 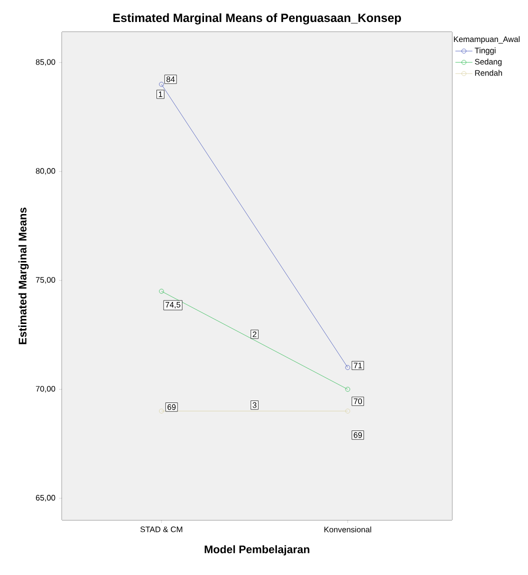 What do you see at coordinates (257, 18) in the screenshot?
I see `chart-title: Estimated Marginal Means of Penguasaan_Konsep` at bounding box center [257, 18].